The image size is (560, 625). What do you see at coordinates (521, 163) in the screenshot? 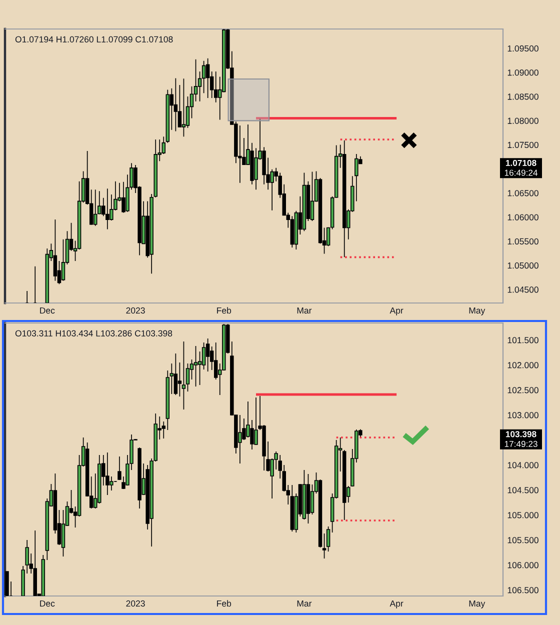
I see `text: 1.07108` at bounding box center [521, 163].